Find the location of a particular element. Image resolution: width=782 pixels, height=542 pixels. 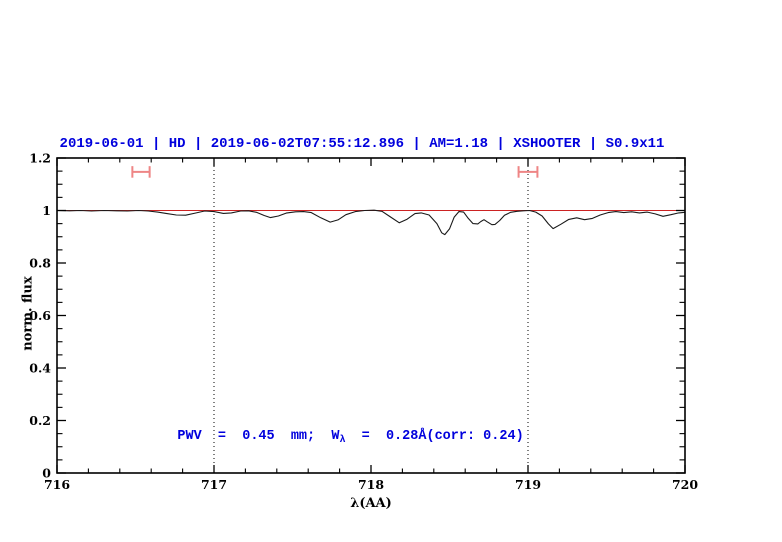

svg-text: 720 is located at coordinates (685, 484).